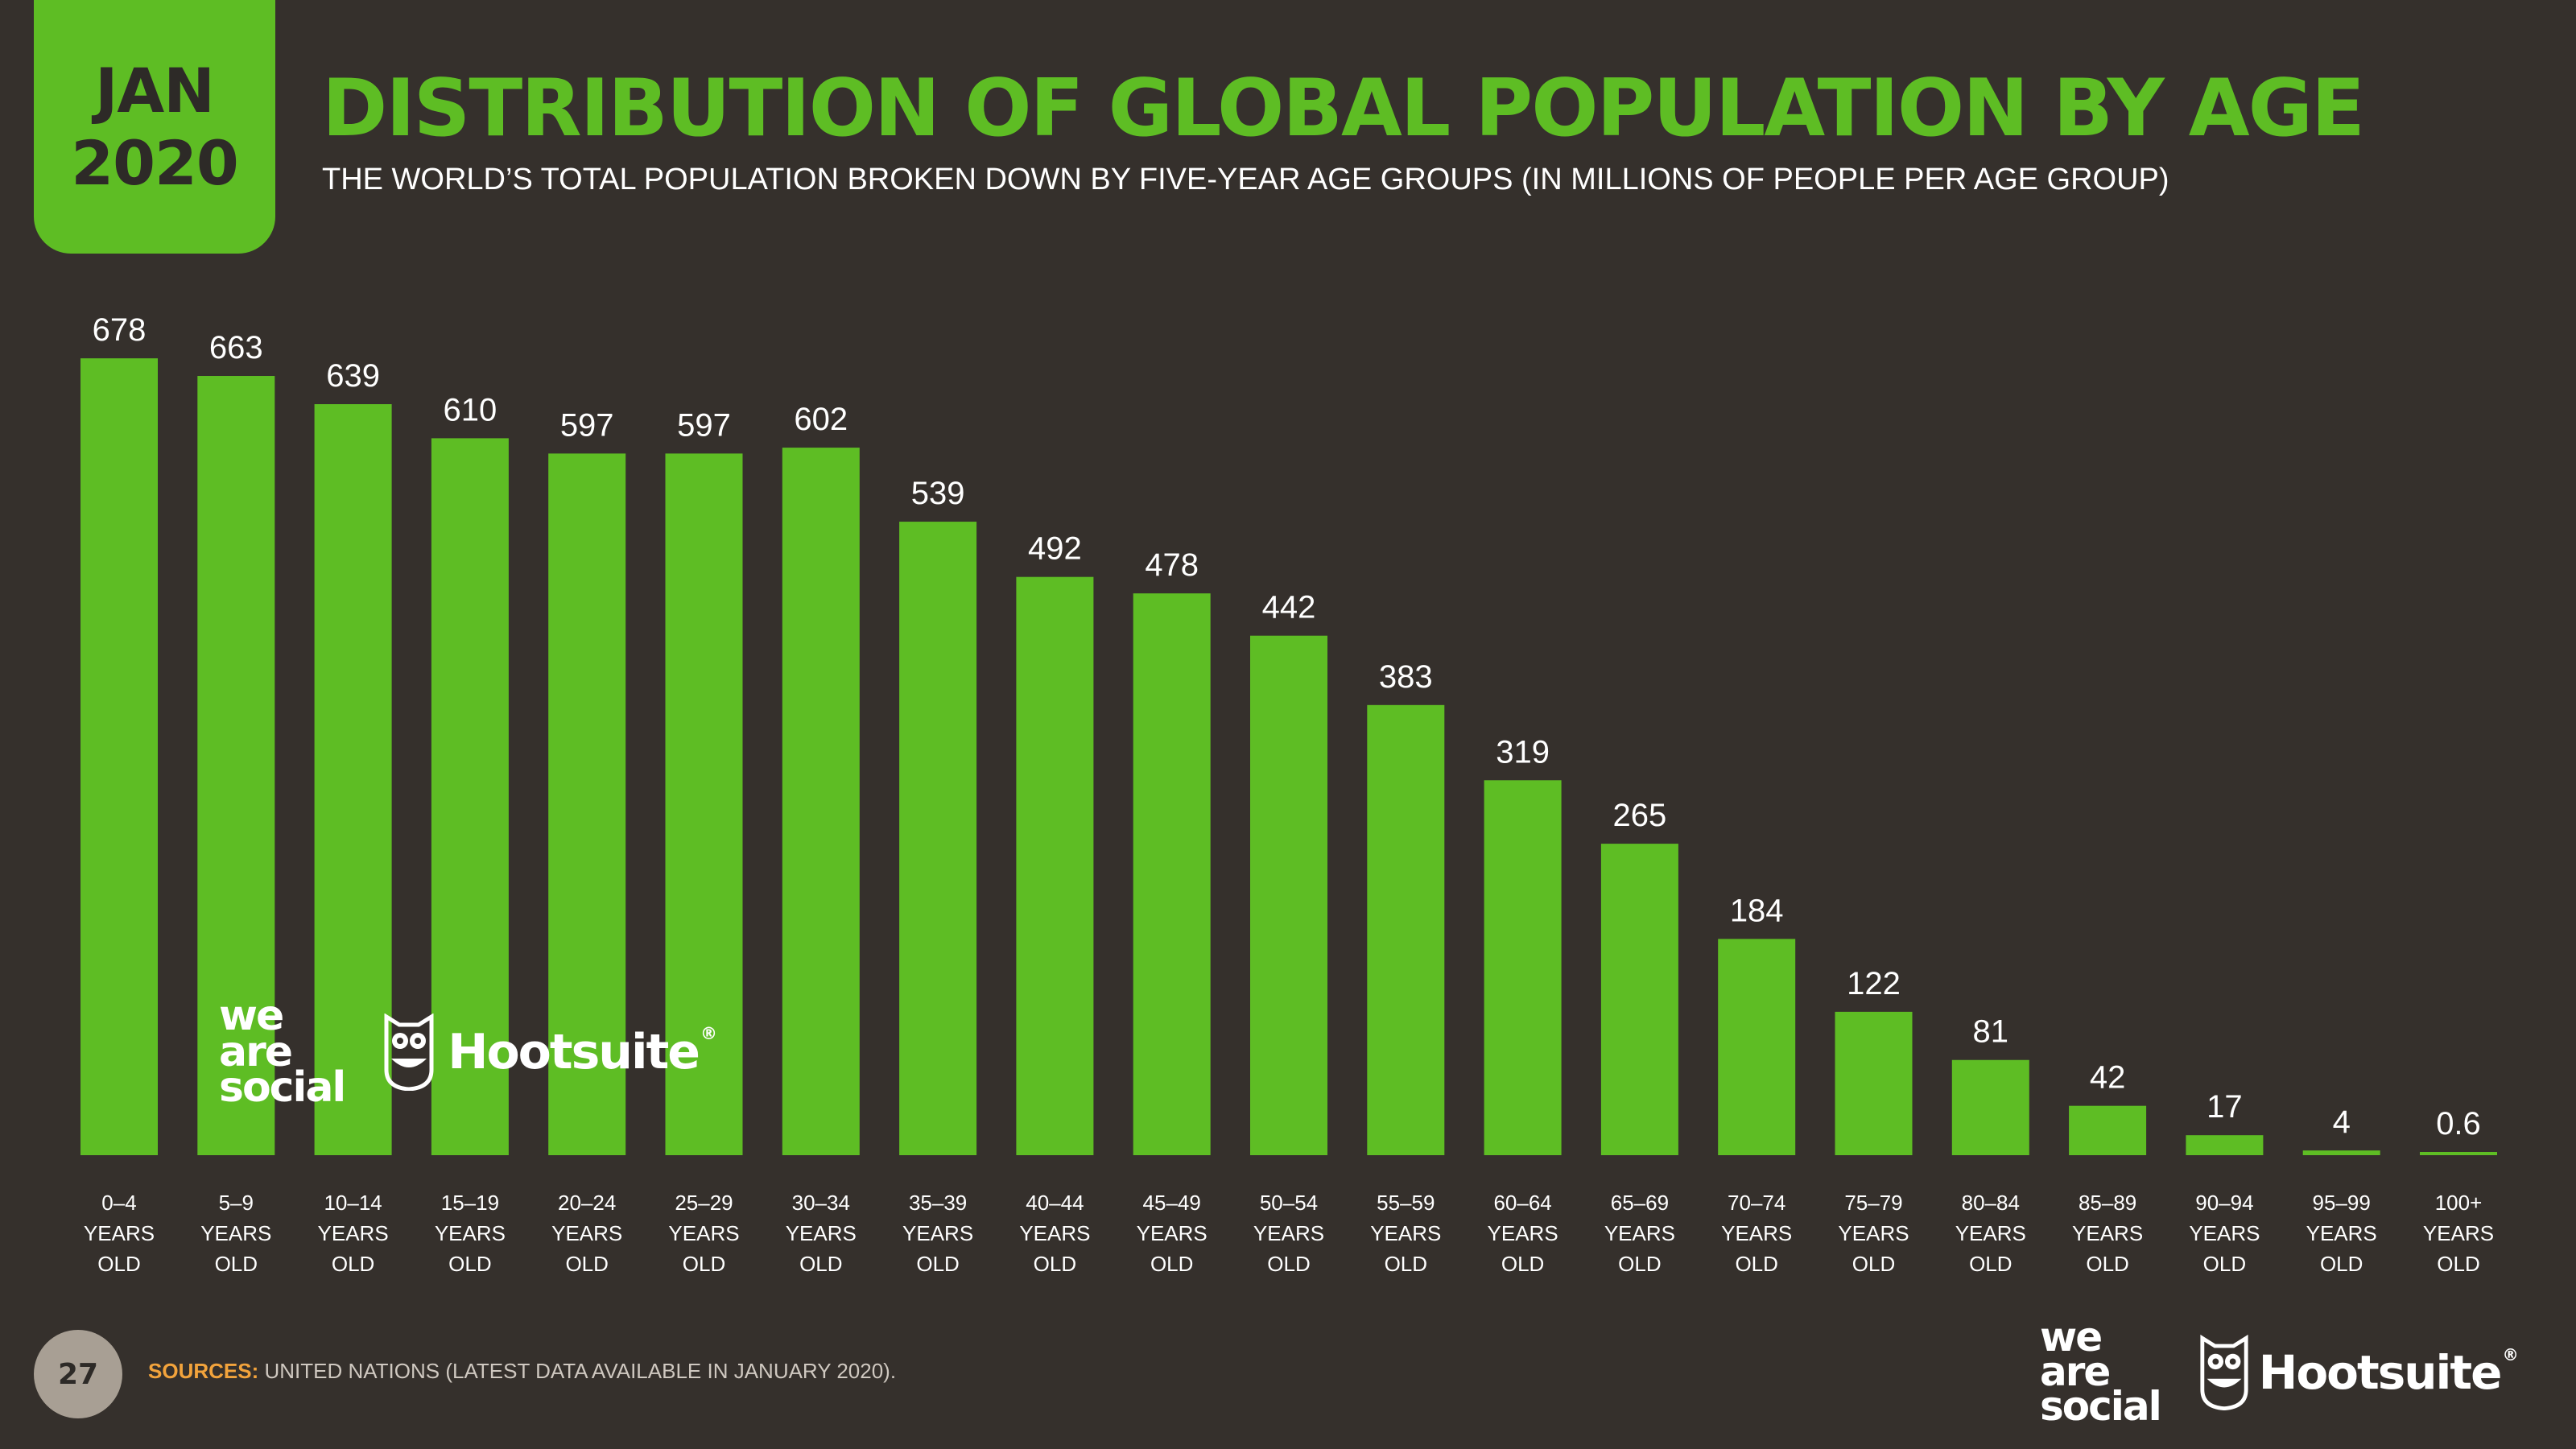 This screenshot has width=2576, height=1449. What do you see at coordinates (2107, 1264) in the screenshot?
I see `tick-label-17-2: OLD` at bounding box center [2107, 1264].